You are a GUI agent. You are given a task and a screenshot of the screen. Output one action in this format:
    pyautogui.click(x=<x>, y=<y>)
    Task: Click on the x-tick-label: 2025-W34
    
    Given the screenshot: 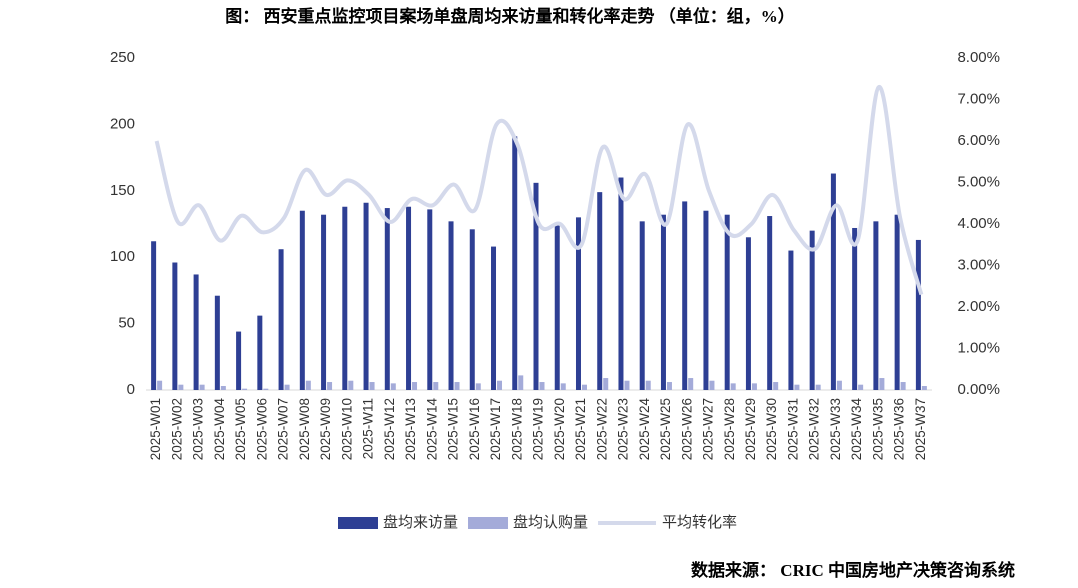 What is the action you would take?
    pyautogui.click(x=856, y=429)
    